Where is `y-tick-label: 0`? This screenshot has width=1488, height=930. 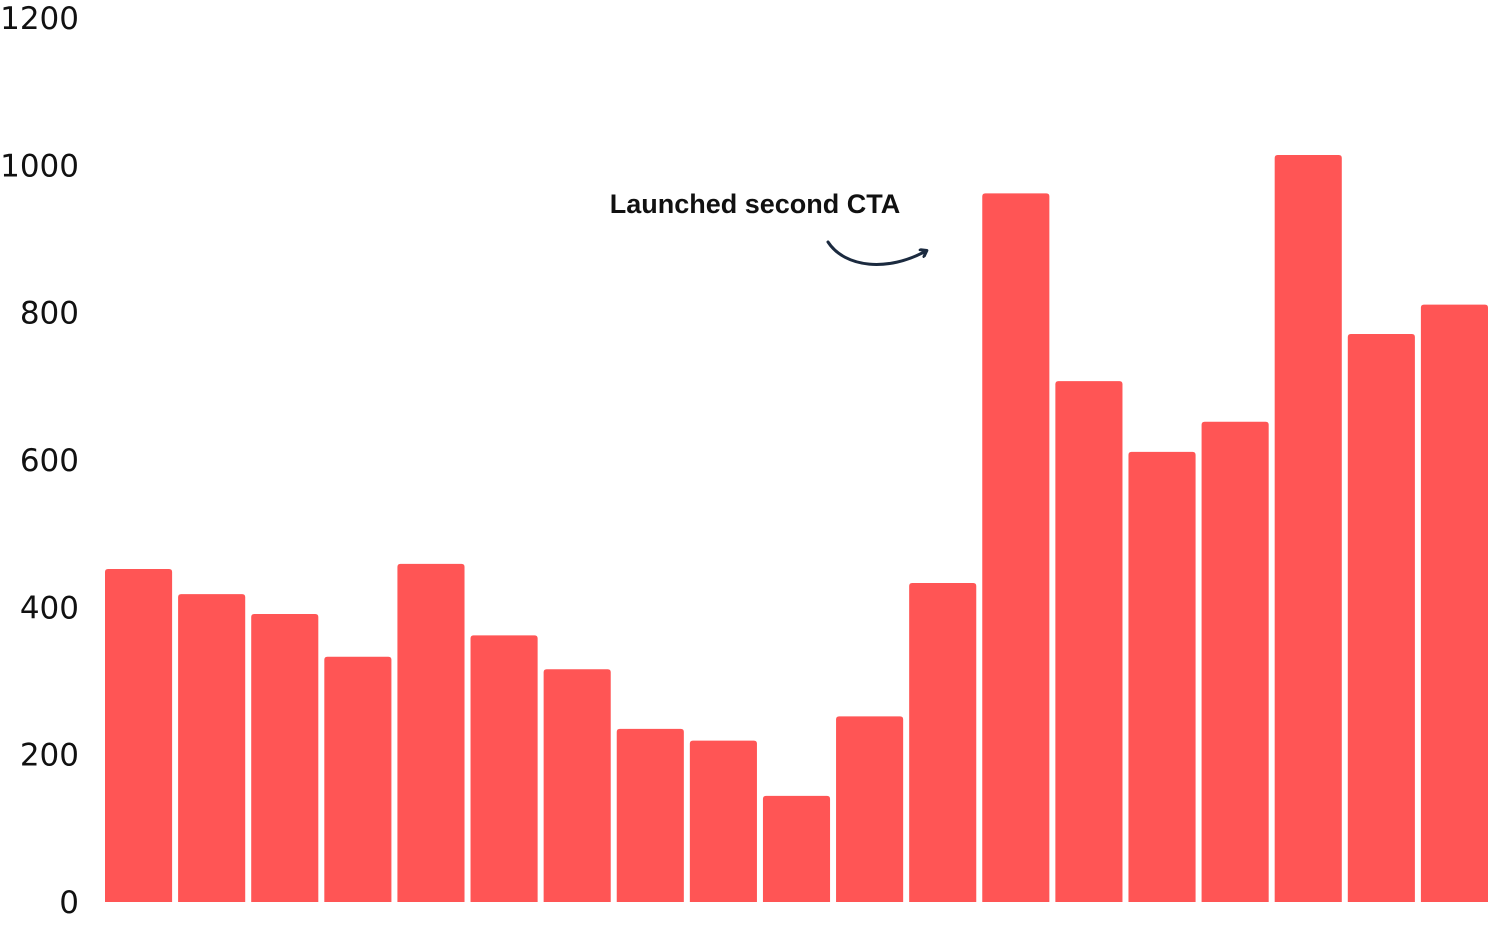 y-tick-label: 0 is located at coordinates (69, 903).